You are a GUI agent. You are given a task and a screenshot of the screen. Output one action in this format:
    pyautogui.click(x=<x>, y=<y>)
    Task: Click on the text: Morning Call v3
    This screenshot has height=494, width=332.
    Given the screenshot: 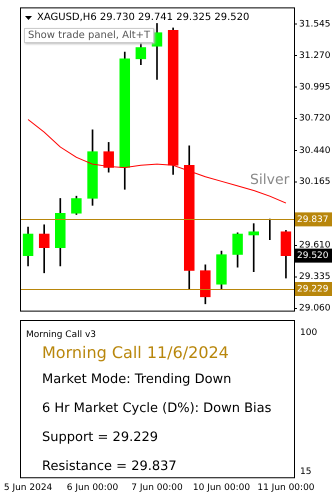 What is the action you would take?
    pyautogui.click(x=61, y=335)
    